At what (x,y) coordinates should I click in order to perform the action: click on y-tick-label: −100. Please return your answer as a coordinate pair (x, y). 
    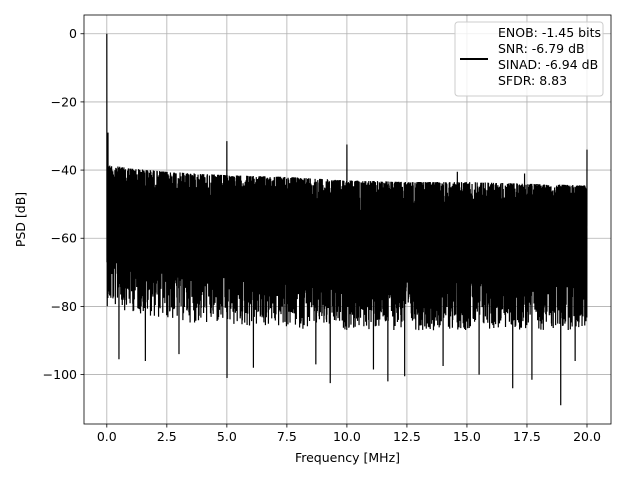
    Looking at the image, I should click on (60, 374).